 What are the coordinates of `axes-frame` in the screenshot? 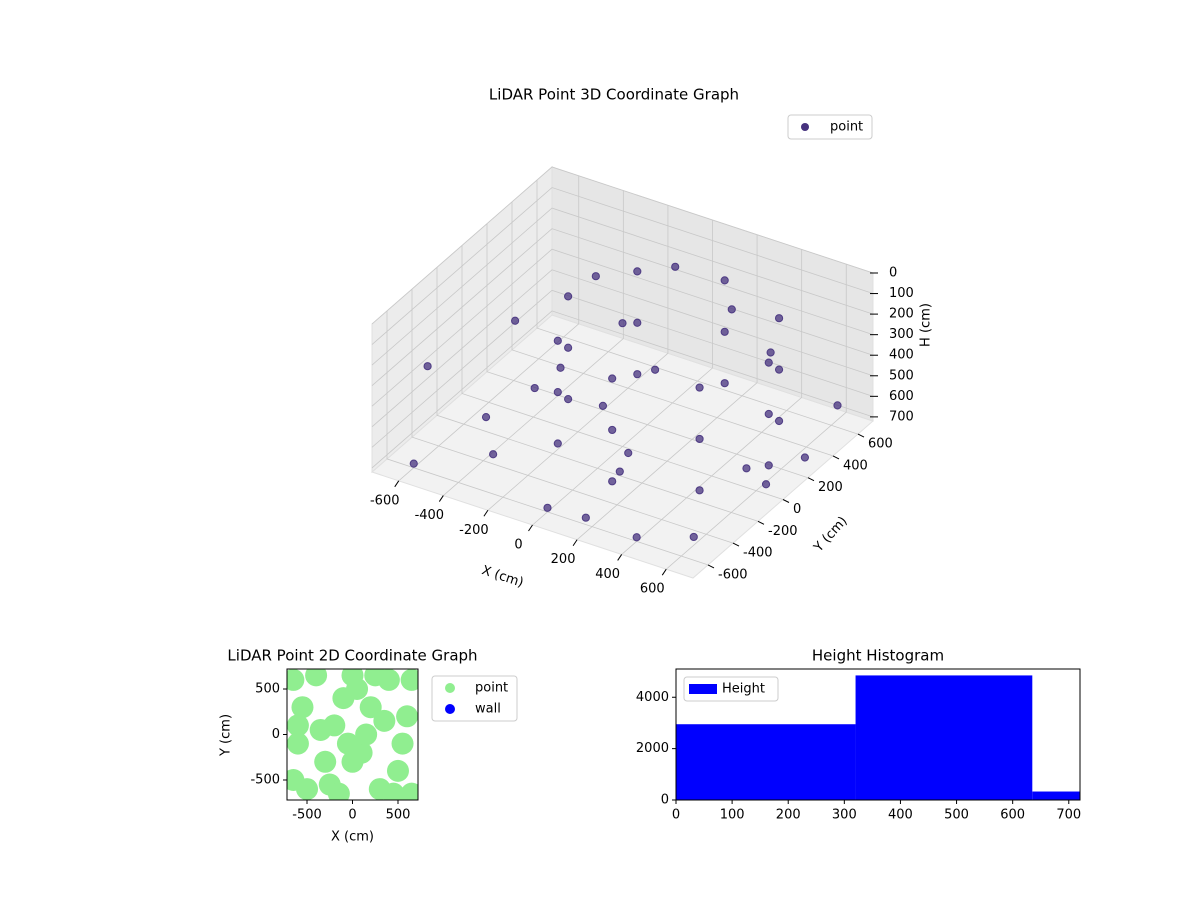 It's located at (878, 734).